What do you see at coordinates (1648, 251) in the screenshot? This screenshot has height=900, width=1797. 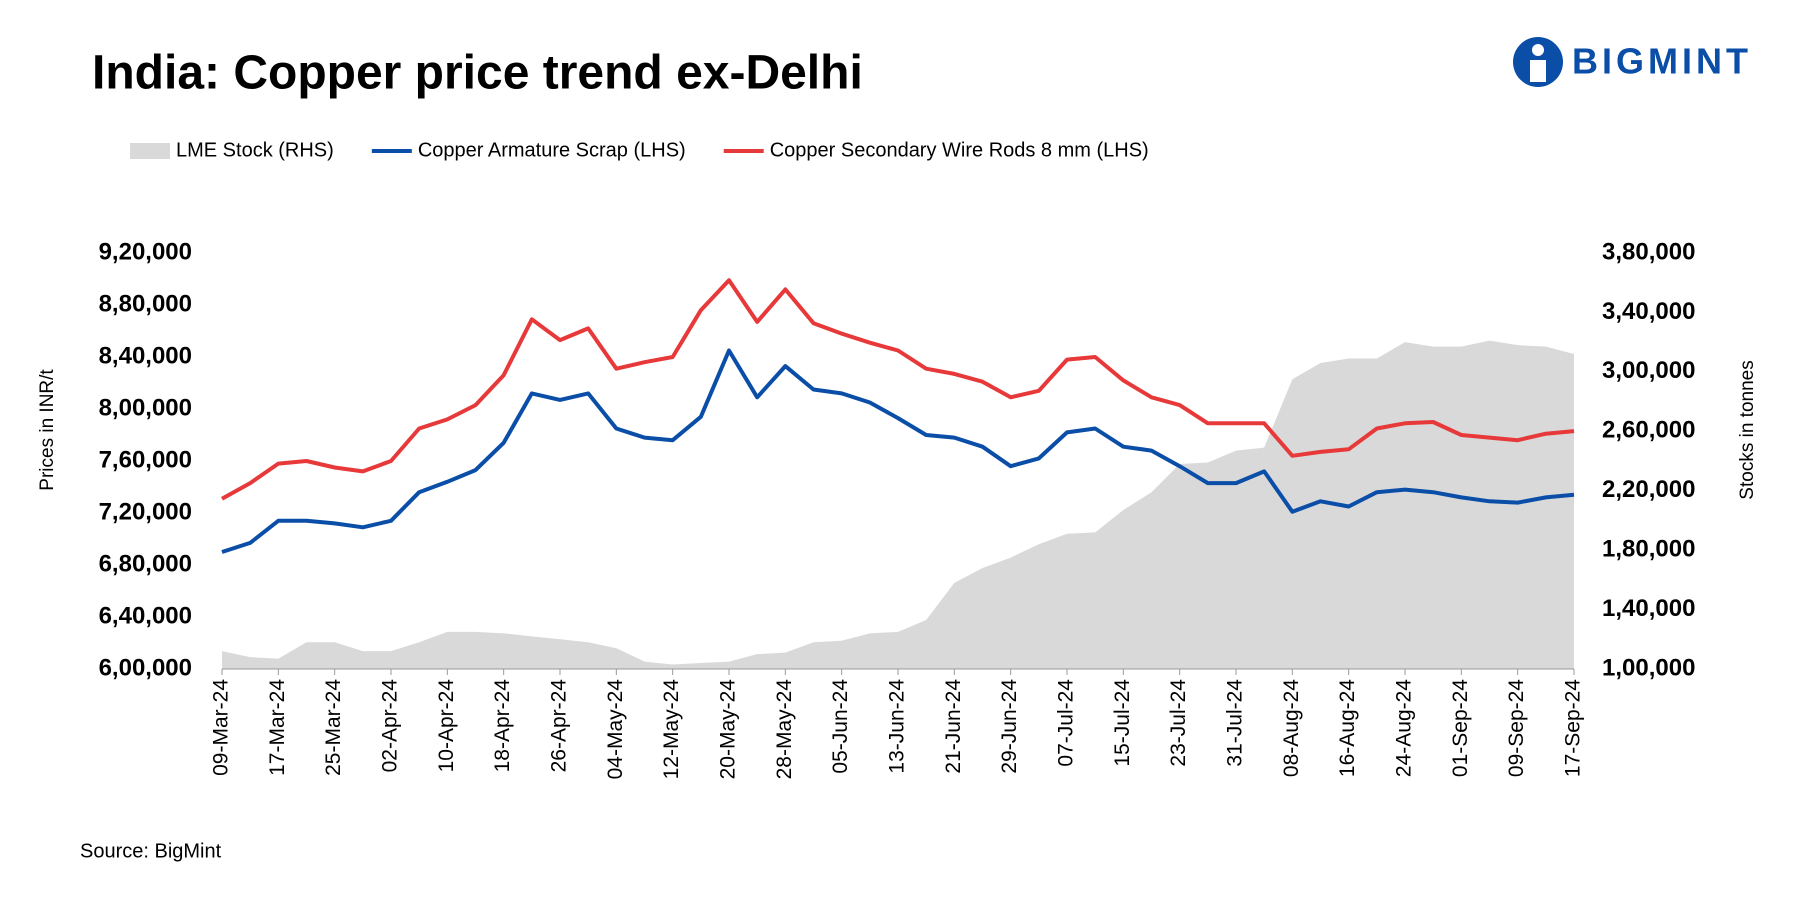 I see `y2-tick-label: 3,80,000` at bounding box center [1648, 251].